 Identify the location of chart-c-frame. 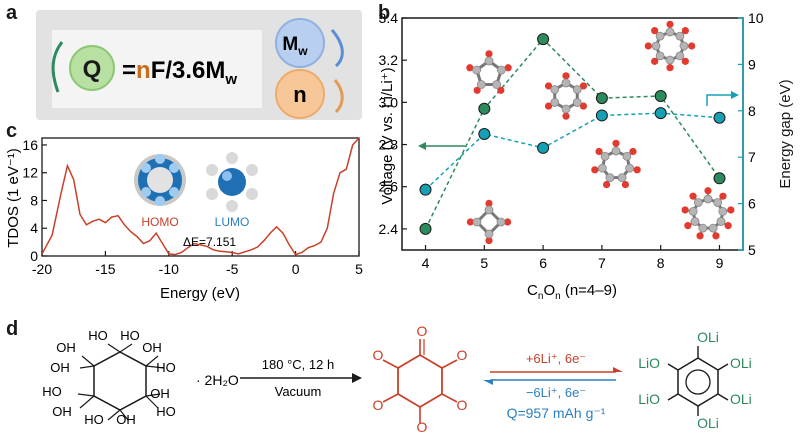
(200, 197).